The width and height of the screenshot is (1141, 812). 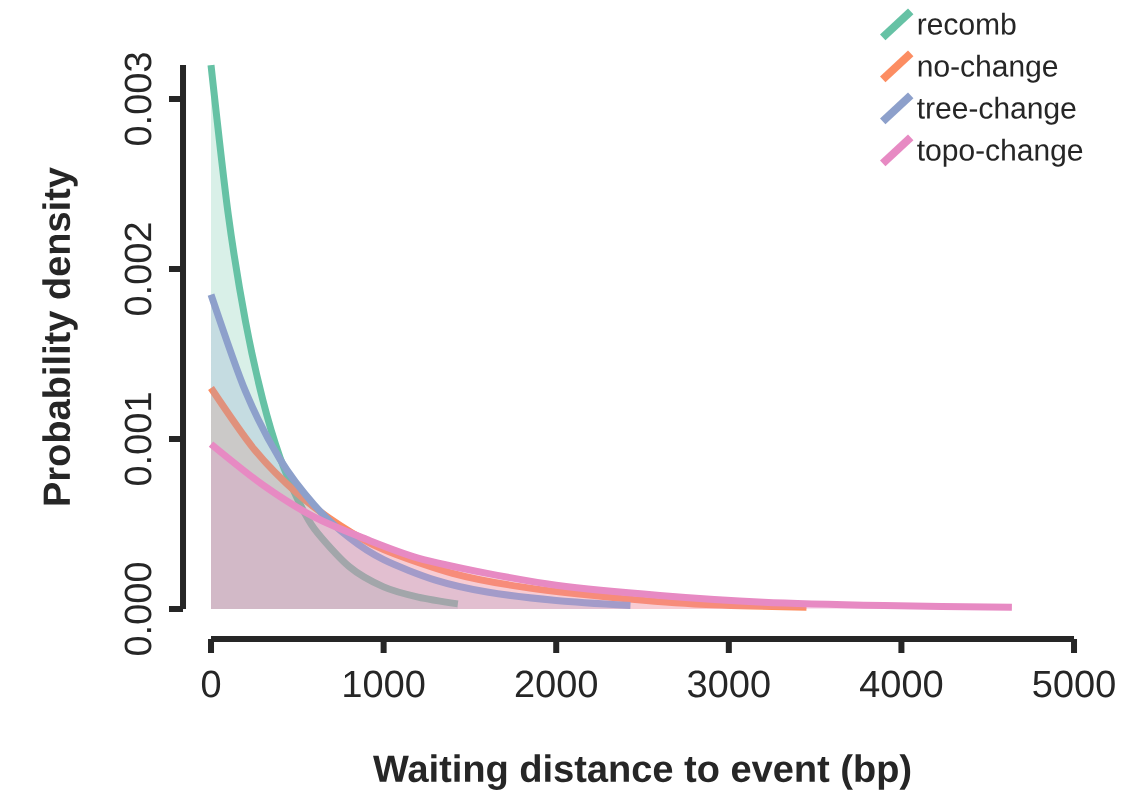 I want to click on y-tick-label: 0.001, so click(x=138, y=439).